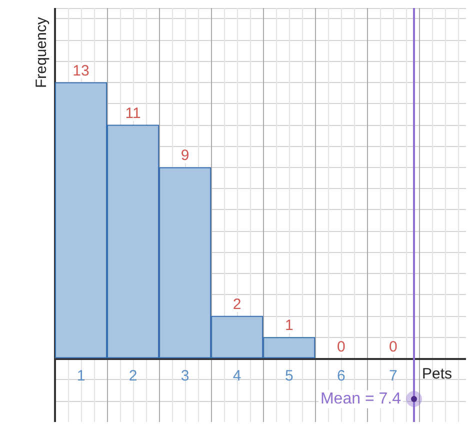 The width and height of the screenshot is (474, 430). I want to click on x-tick-label: 6, so click(341, 375).